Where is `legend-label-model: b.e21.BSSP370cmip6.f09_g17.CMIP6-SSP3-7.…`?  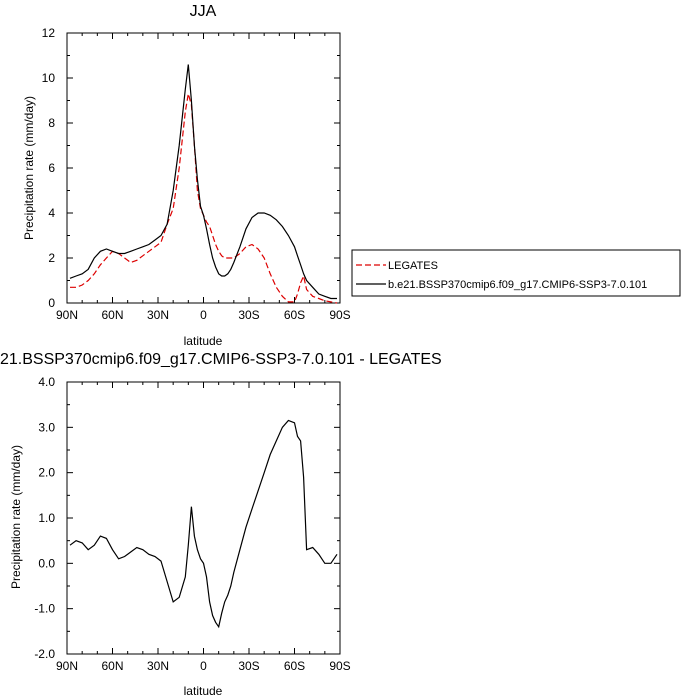
legend-label-model: b.e21.BSSP370cmip6.f09_g17.CMIP6-SSP3-7.… is located at coordinates (517, 285).